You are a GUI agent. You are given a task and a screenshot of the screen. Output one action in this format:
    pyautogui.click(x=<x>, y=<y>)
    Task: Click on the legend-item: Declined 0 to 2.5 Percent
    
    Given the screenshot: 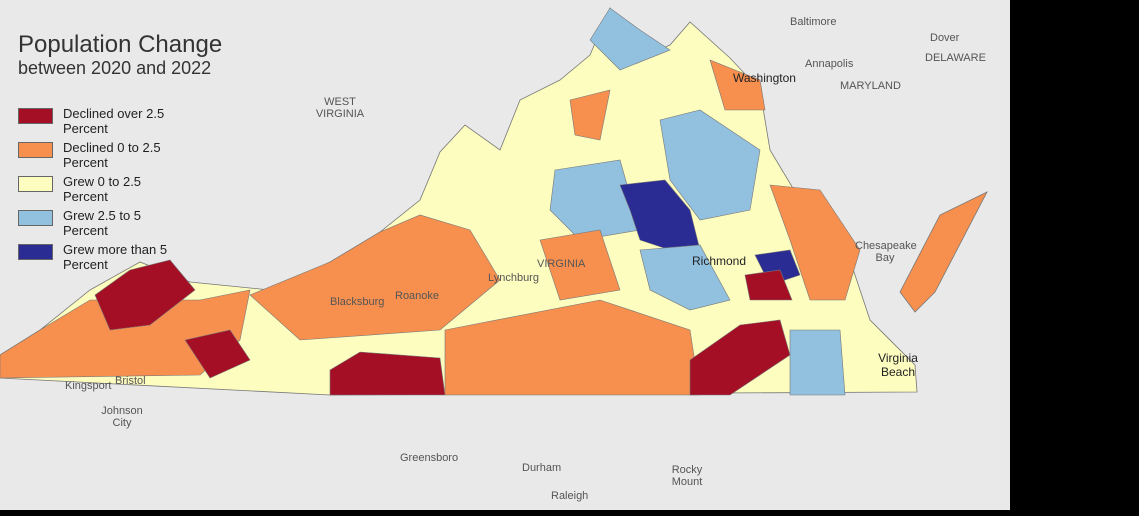 What is the action you would take?
    pyautogui.click(x=118, y=155)
    